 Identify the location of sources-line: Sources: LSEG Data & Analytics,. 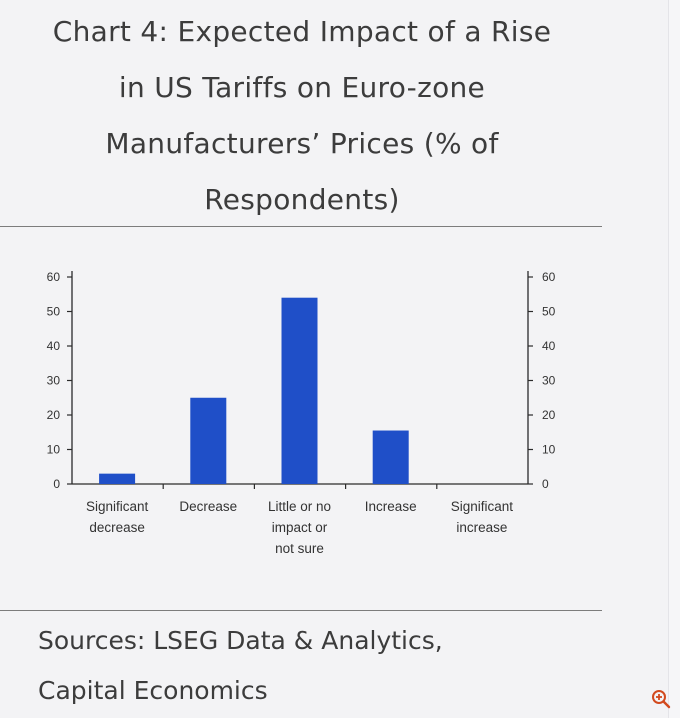
(240, 640).